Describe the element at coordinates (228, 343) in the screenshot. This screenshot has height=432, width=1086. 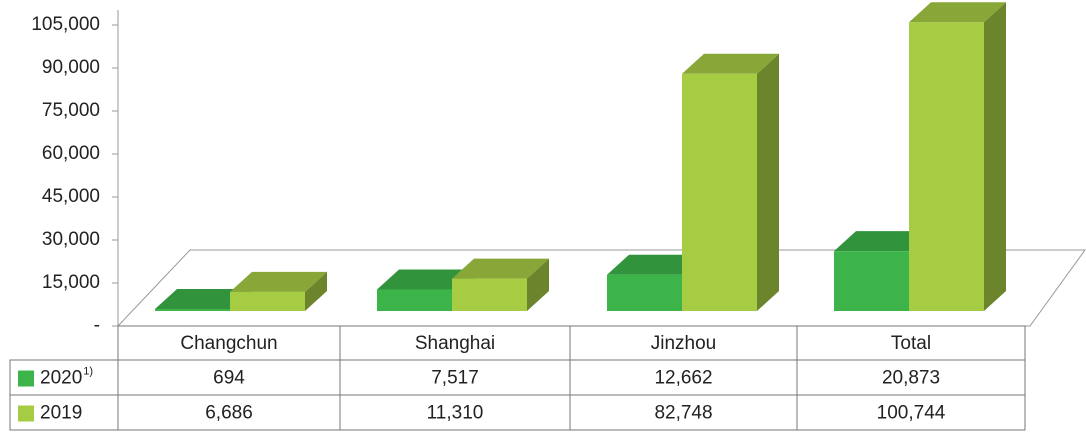
I see `x-tick-label: Changchun` at that location.